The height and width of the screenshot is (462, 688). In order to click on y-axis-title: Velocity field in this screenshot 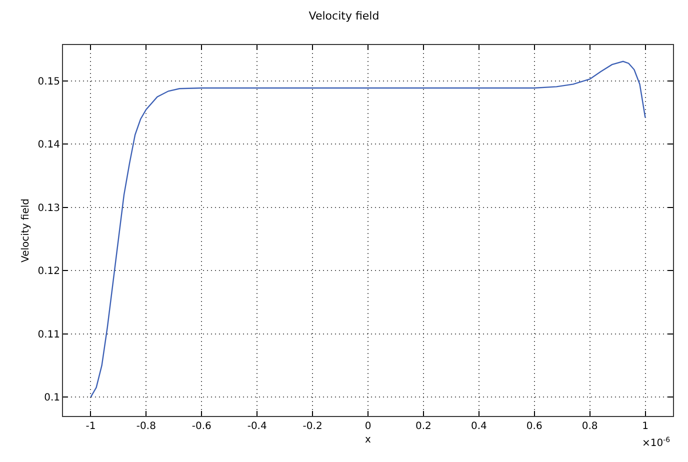, I will do `click(26, 230)`.